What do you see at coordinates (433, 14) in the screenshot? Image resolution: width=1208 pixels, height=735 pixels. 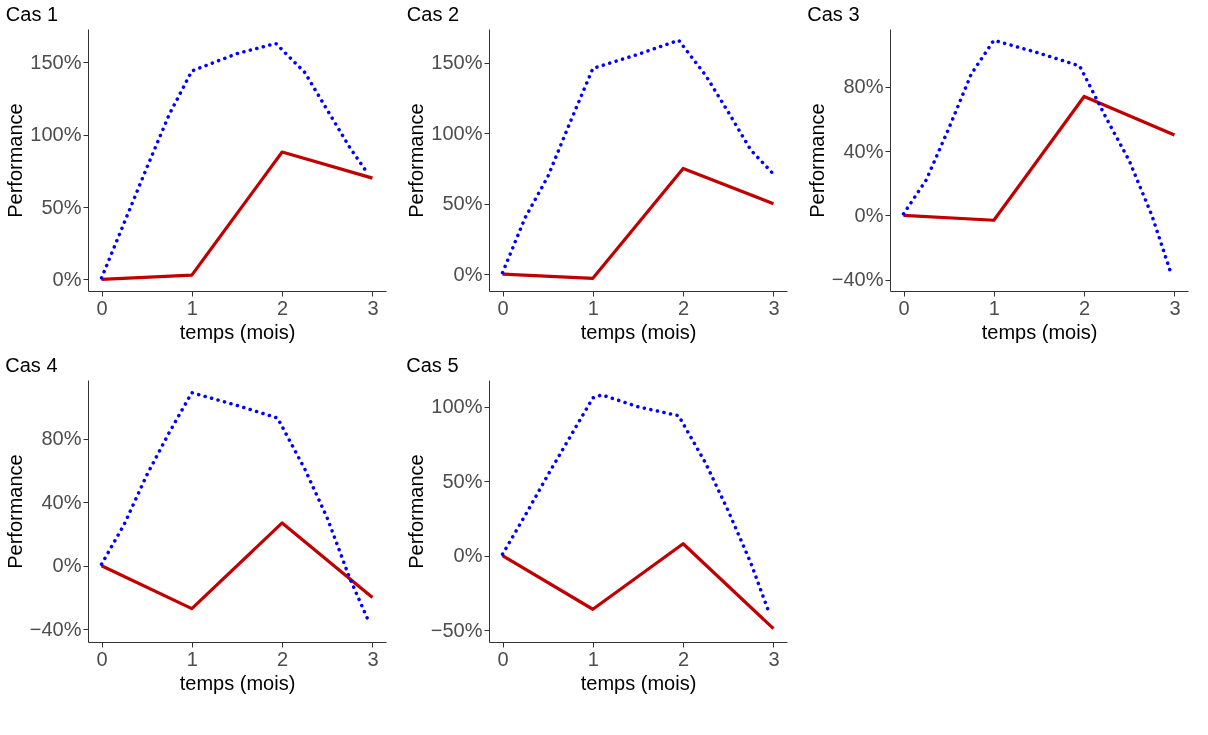 I see `chart-title: Cas 2` at bounding box center [433, 14].